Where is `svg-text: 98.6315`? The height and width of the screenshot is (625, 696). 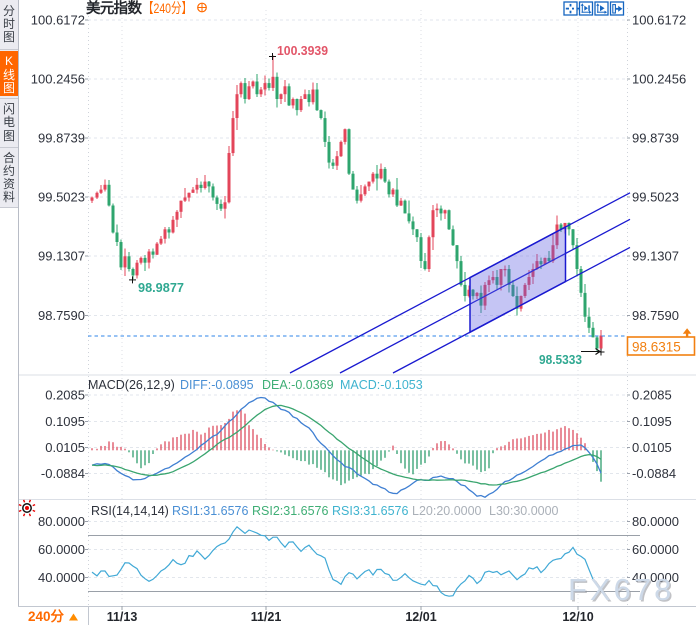
svg-text: 98.6315 is located at coordinates (656, 347).